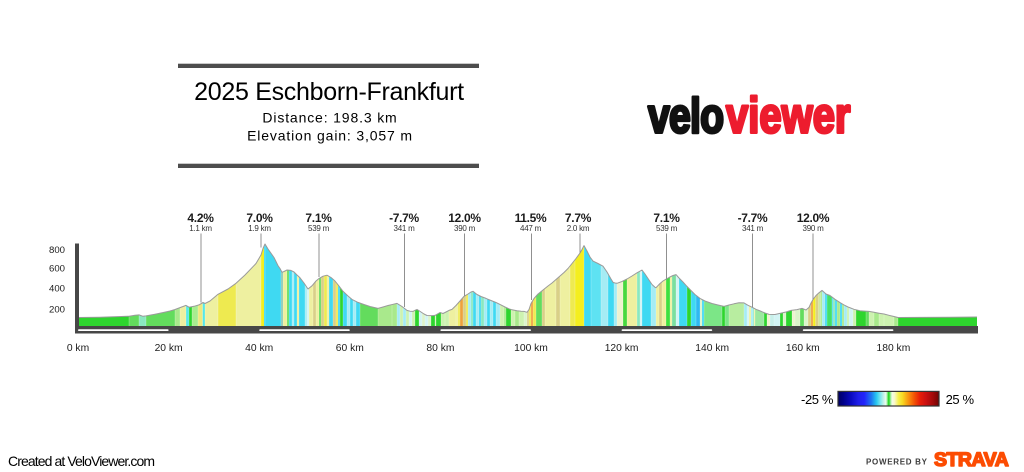 This screenshot has height=472, width=1024. I want to click on svg-text: 20 km, so click(169, 348).